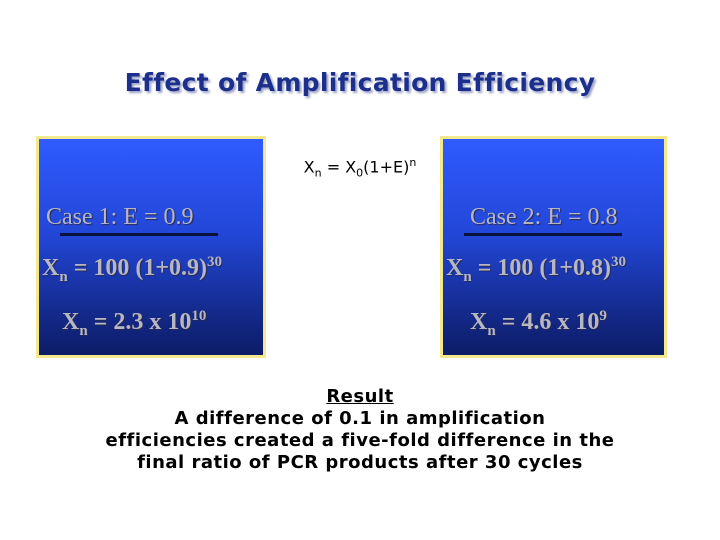 Image resolution: width=720 pixels, height=540 pixels. What do you see at coordinates (536, 269) in the screenshot?
I see `case-2-equation: Xn = 100 (1+0.8)30` at bounding box center [536, 269].